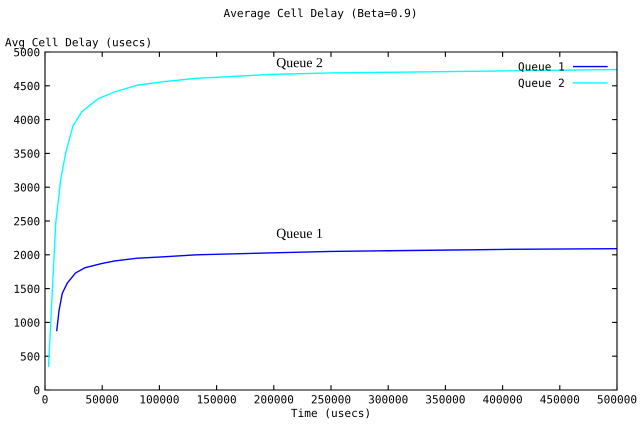  Describe the element at coordinates (541, 67) in the screenshot. I see `legend-label: Queue 1` at that location.